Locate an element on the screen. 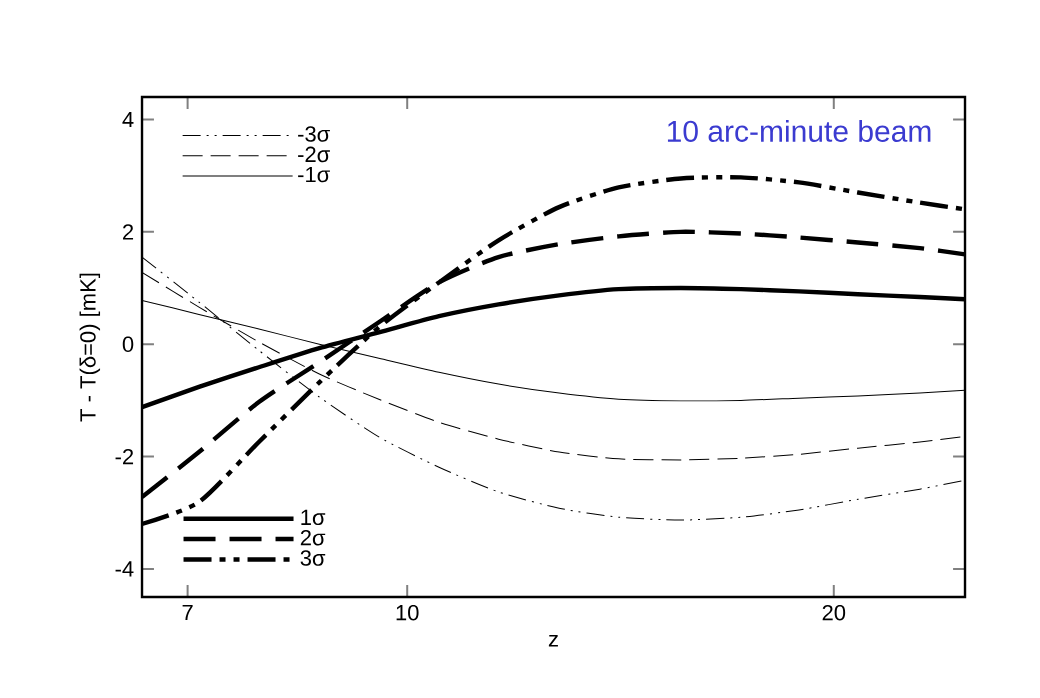  legend-label: 2σ is located at coordinates (313, 537).